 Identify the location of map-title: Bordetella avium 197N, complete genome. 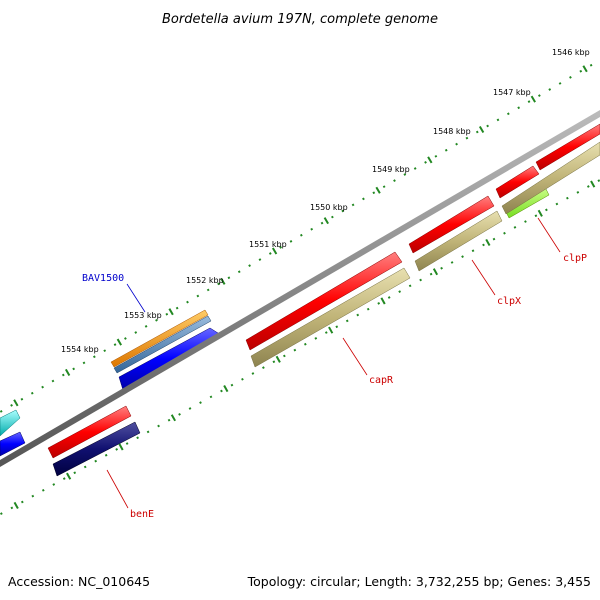
(300, 19).